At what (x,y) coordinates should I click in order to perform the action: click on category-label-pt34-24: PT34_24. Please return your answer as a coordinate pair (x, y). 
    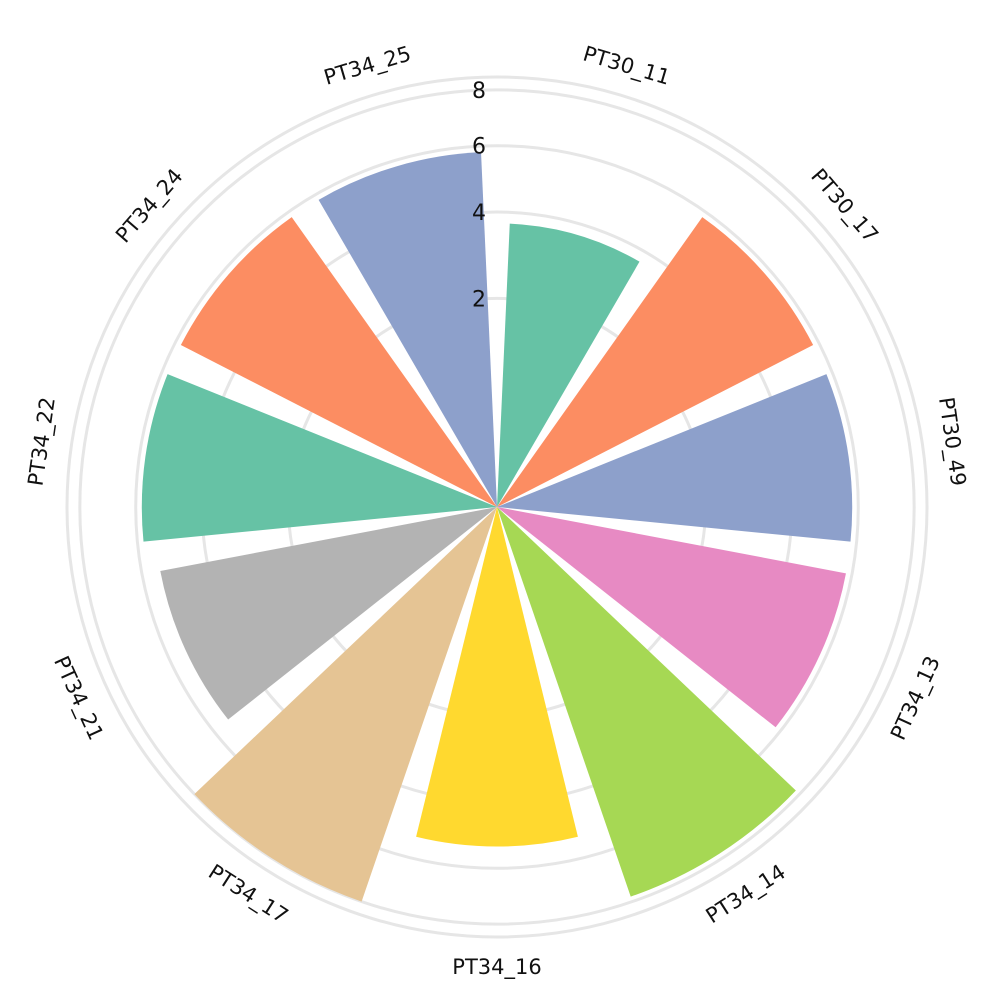
    Looking at the image, I should click on (149, 206).